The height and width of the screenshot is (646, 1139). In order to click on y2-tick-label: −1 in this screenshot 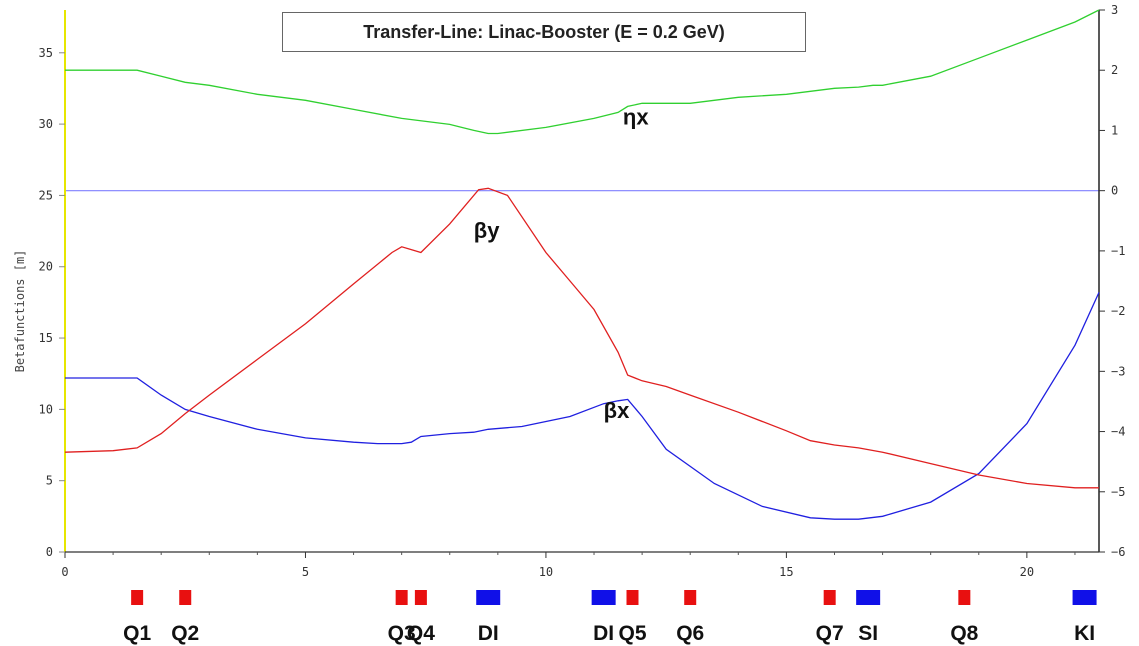, I will do `click(1118, 251)`.